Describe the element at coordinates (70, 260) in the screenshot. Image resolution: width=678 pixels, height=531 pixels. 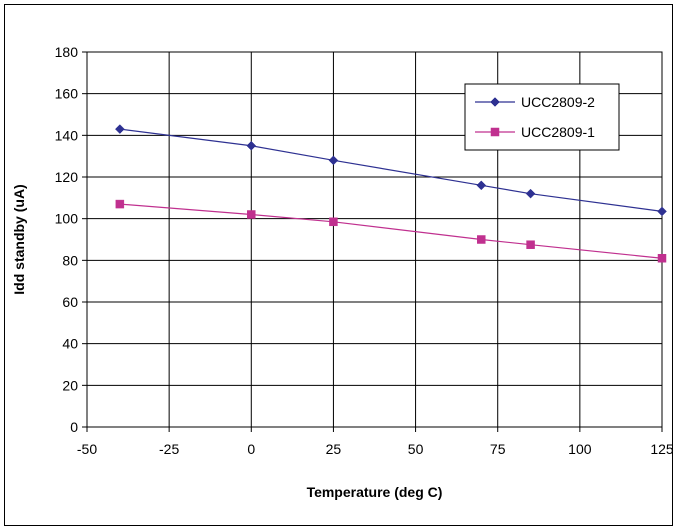
I see `y-tick-label: 80` at that location.